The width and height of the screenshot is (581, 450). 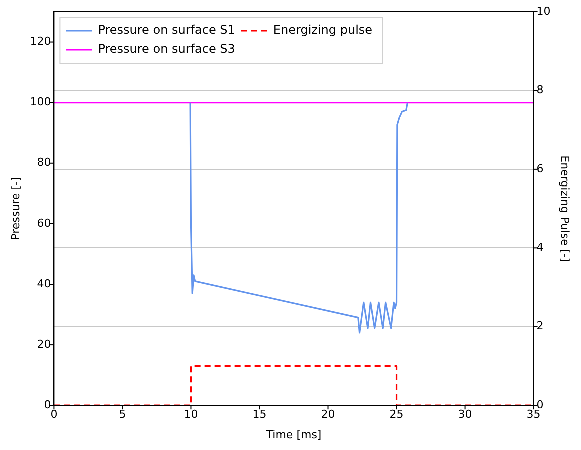 What do you see at coordinates (540, 90) in the screenshot?
I see `y2-tick-label: 8` at bounding box center [540, 90].